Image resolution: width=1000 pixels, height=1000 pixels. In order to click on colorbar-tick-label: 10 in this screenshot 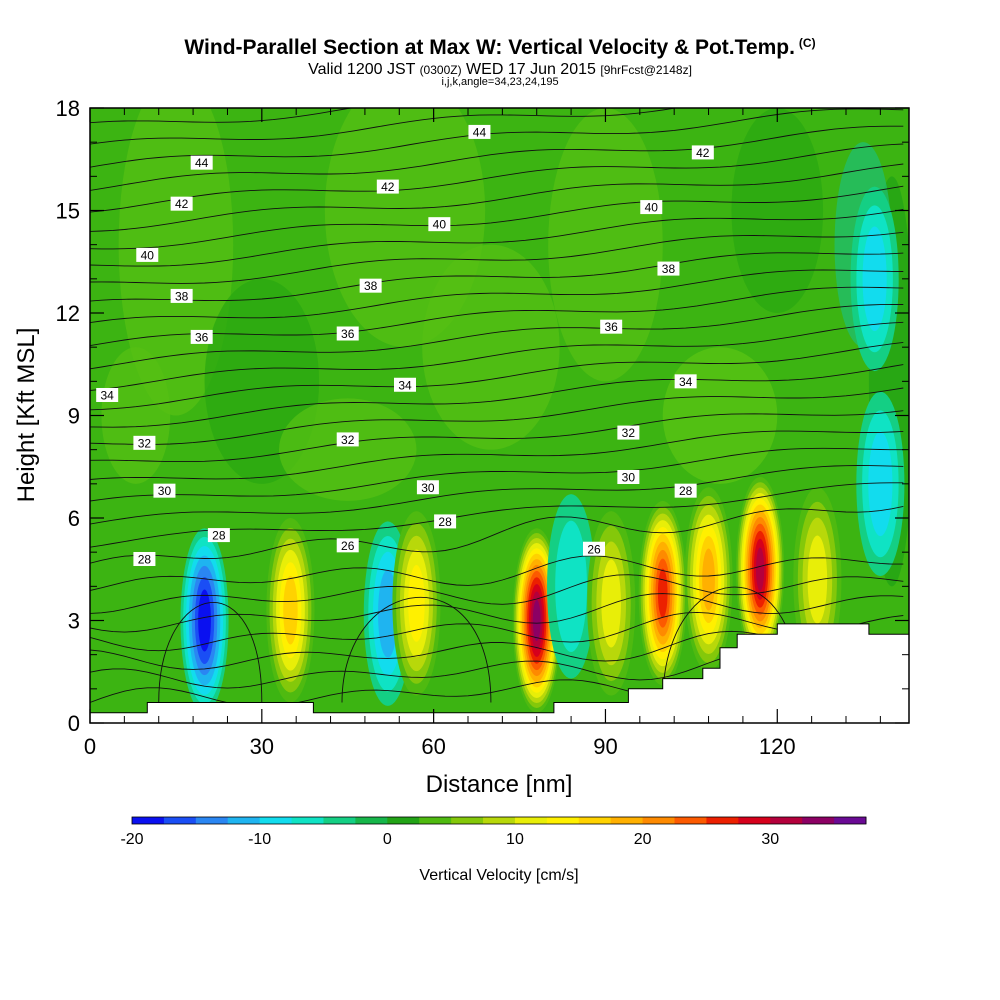, I will do `click(515, 839)`.